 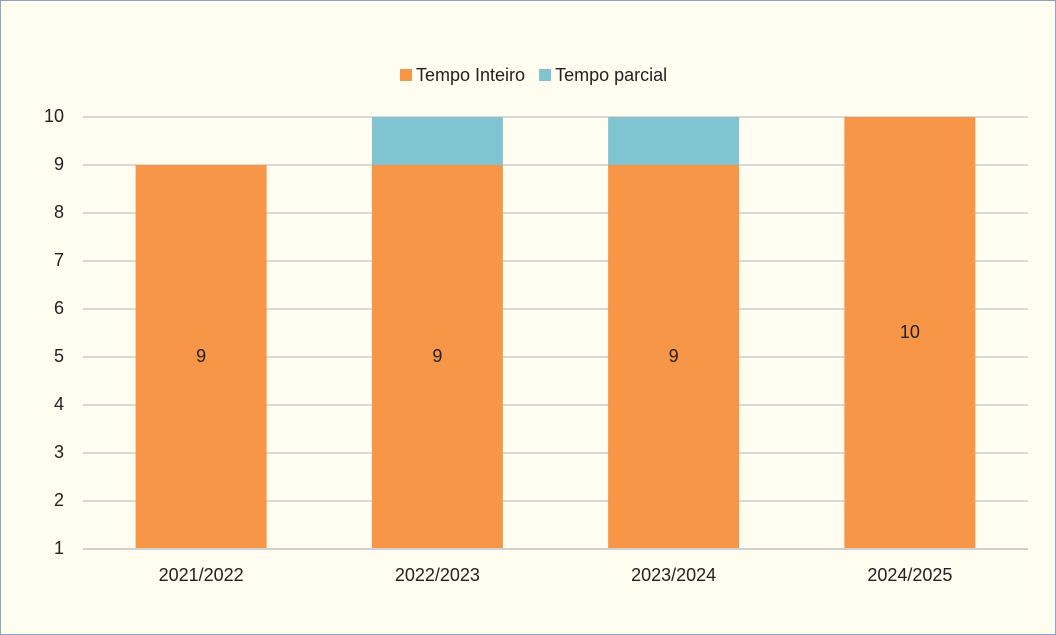 I want to click on y-tick-label: 8, so click(x=59, y=212).